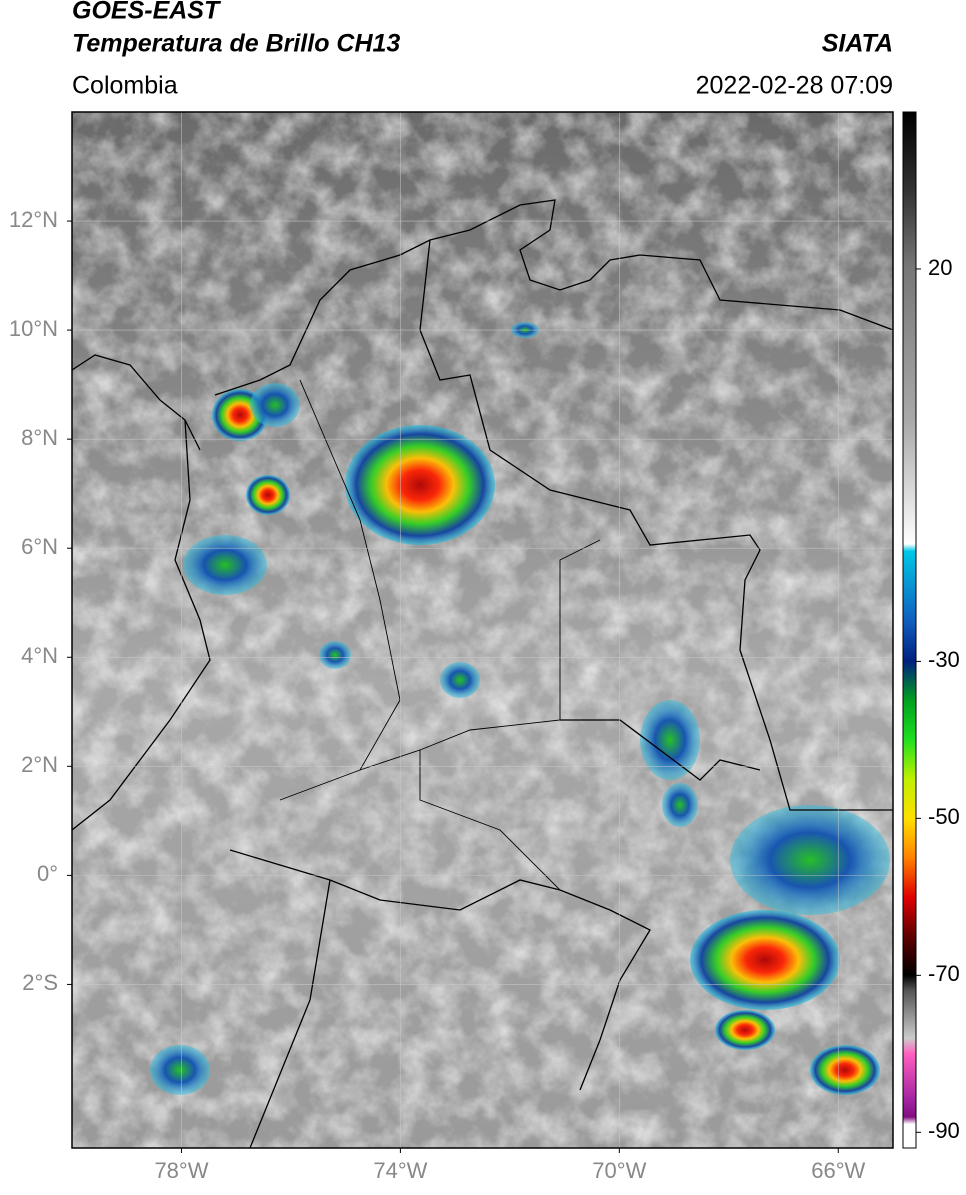  What do you see at coordinates (236, 44) in the screenshot?
I see `subtitle: Temperatura de Brillo CH13` at bounding box center [236, 44].